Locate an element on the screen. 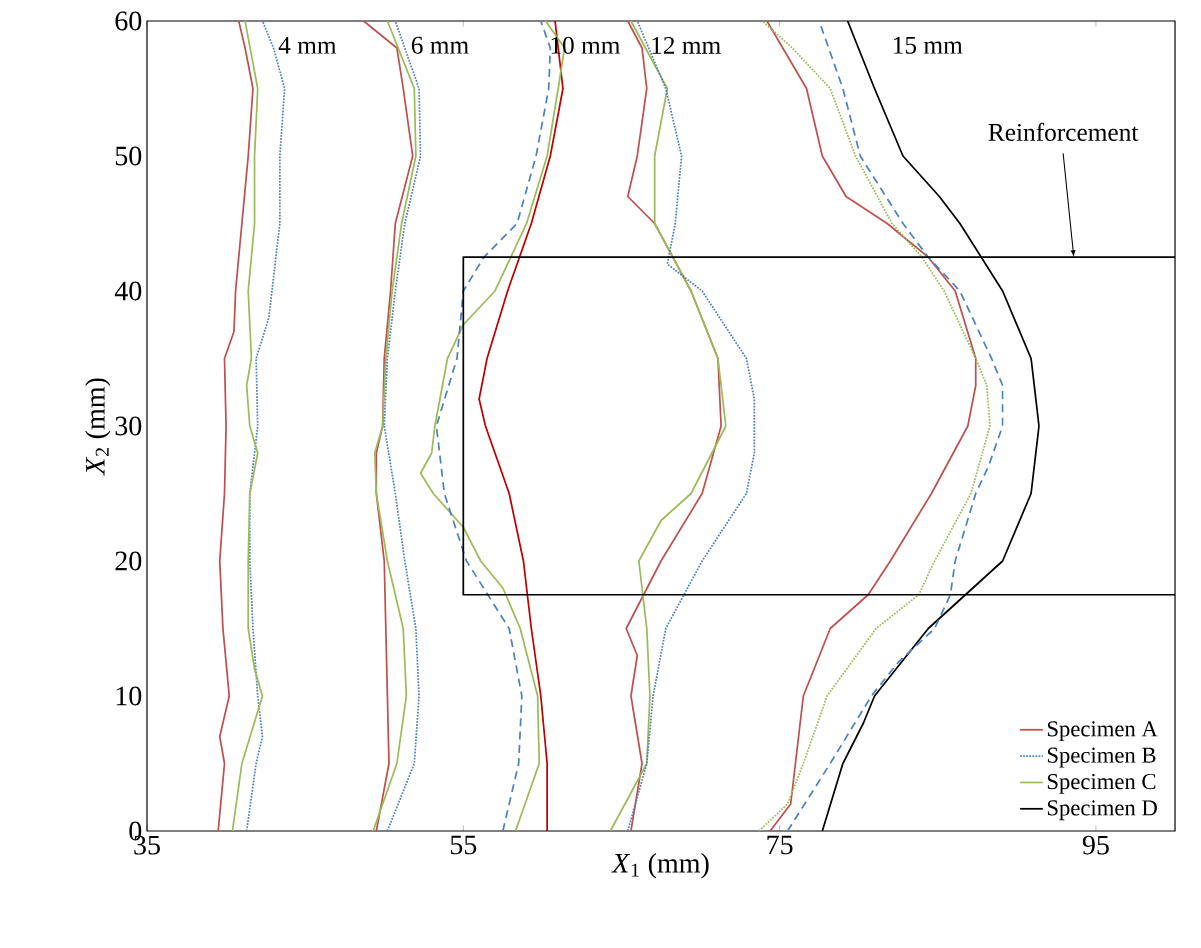 The width and height of the screenshot is (1201, 948). annotation: 15 mm is located at coordinates (928, 45).